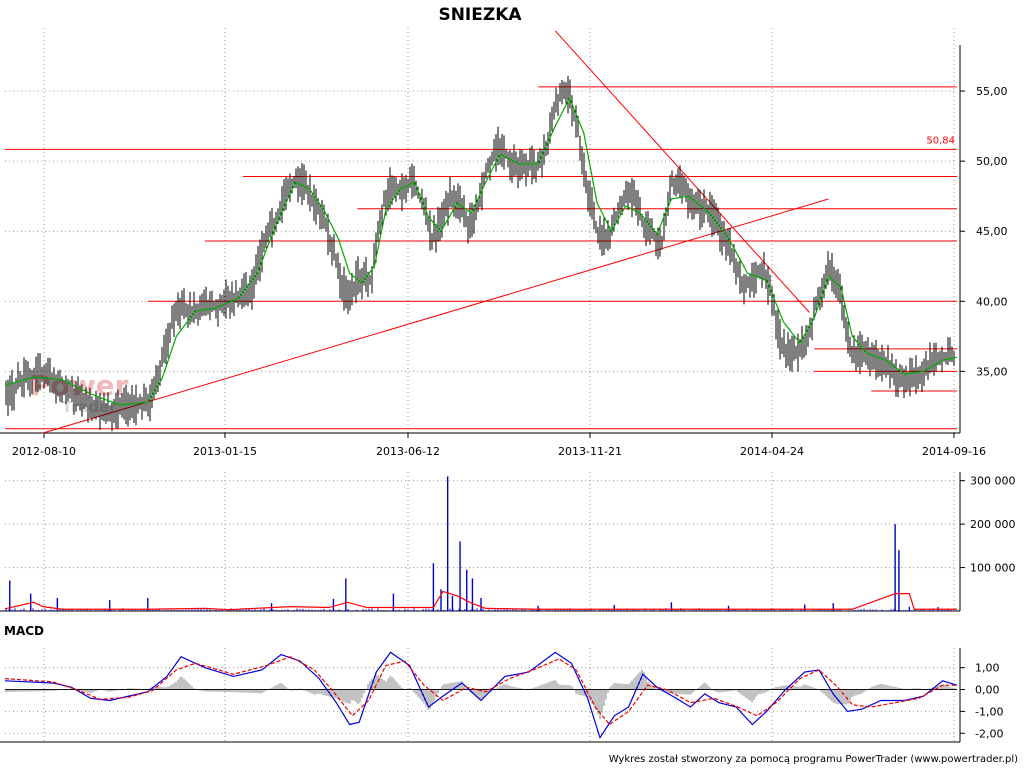  Describe the element at coordinates (992, 91) in the screenshot. I see `price-y-tick-label: 55,00` at that location.